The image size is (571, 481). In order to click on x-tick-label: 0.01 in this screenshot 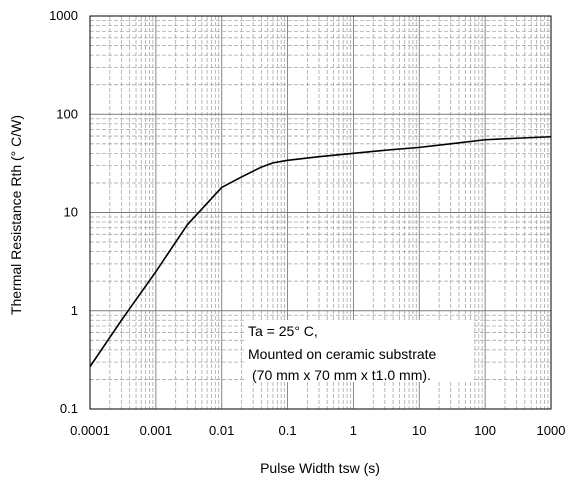, I will do `click(221, 430)`.